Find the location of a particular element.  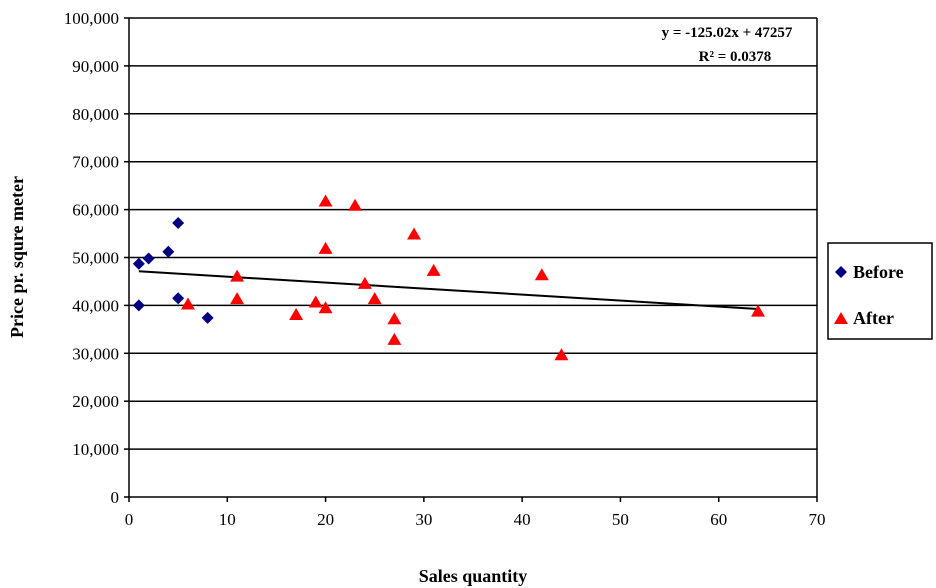

y-axis-title: Price pr. squre meter is located at coordinates (17, 257).